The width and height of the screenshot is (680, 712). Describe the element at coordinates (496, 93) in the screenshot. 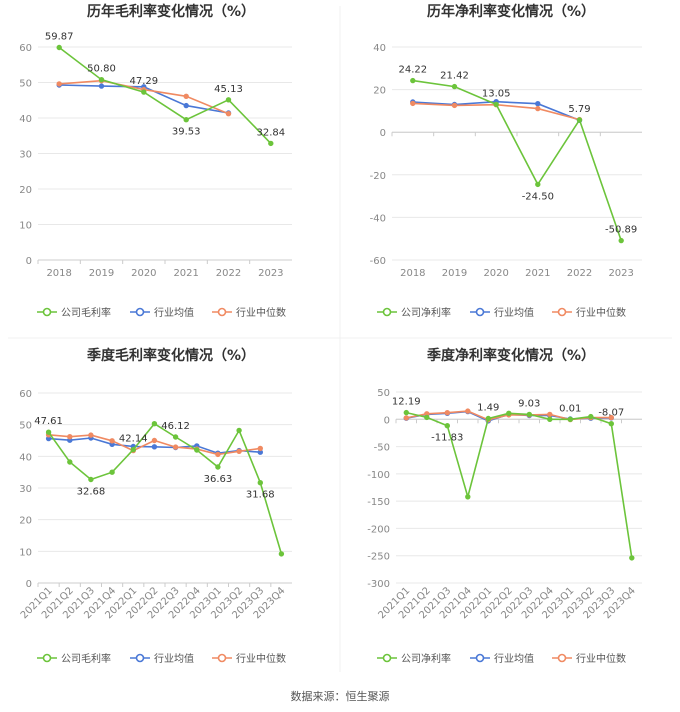

I see `data-label: 13.05` at that location.